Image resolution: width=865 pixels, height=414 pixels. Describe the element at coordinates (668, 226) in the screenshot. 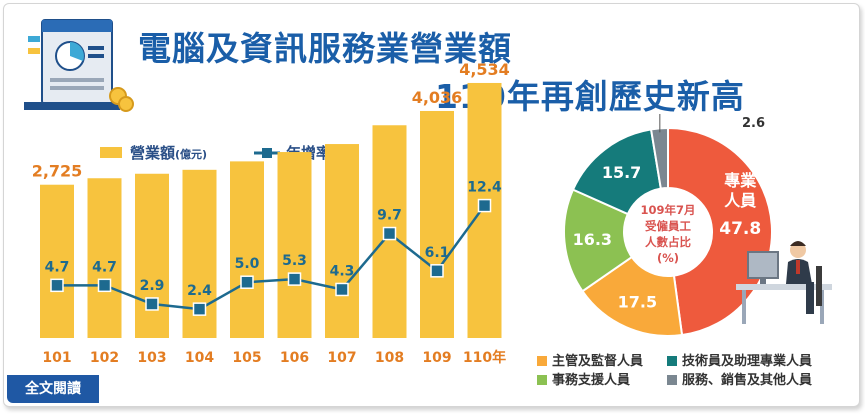

I see `pie-center-label: 受僱員工` at that location.